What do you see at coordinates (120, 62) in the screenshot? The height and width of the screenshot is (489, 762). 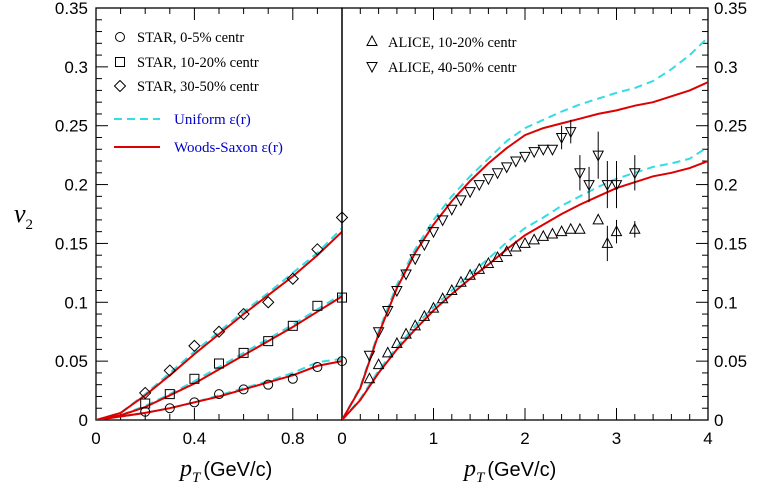 I see `legend-marker-square` at bounding box center [120, 62].